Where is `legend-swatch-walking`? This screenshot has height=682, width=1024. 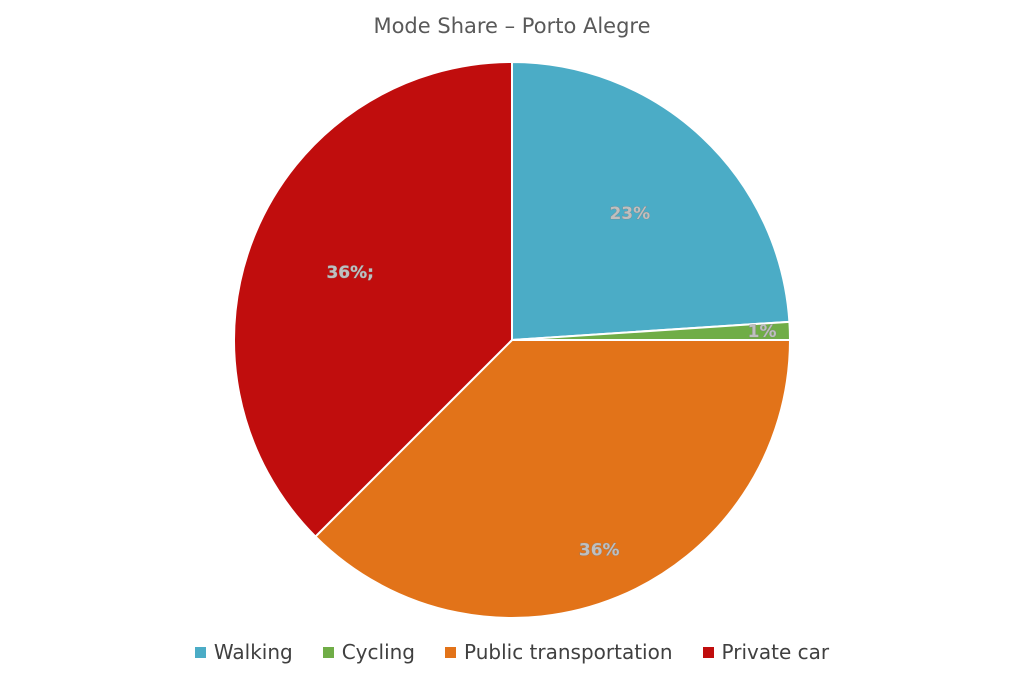
legend-swatch-walking is located at coordinates (200, 652).